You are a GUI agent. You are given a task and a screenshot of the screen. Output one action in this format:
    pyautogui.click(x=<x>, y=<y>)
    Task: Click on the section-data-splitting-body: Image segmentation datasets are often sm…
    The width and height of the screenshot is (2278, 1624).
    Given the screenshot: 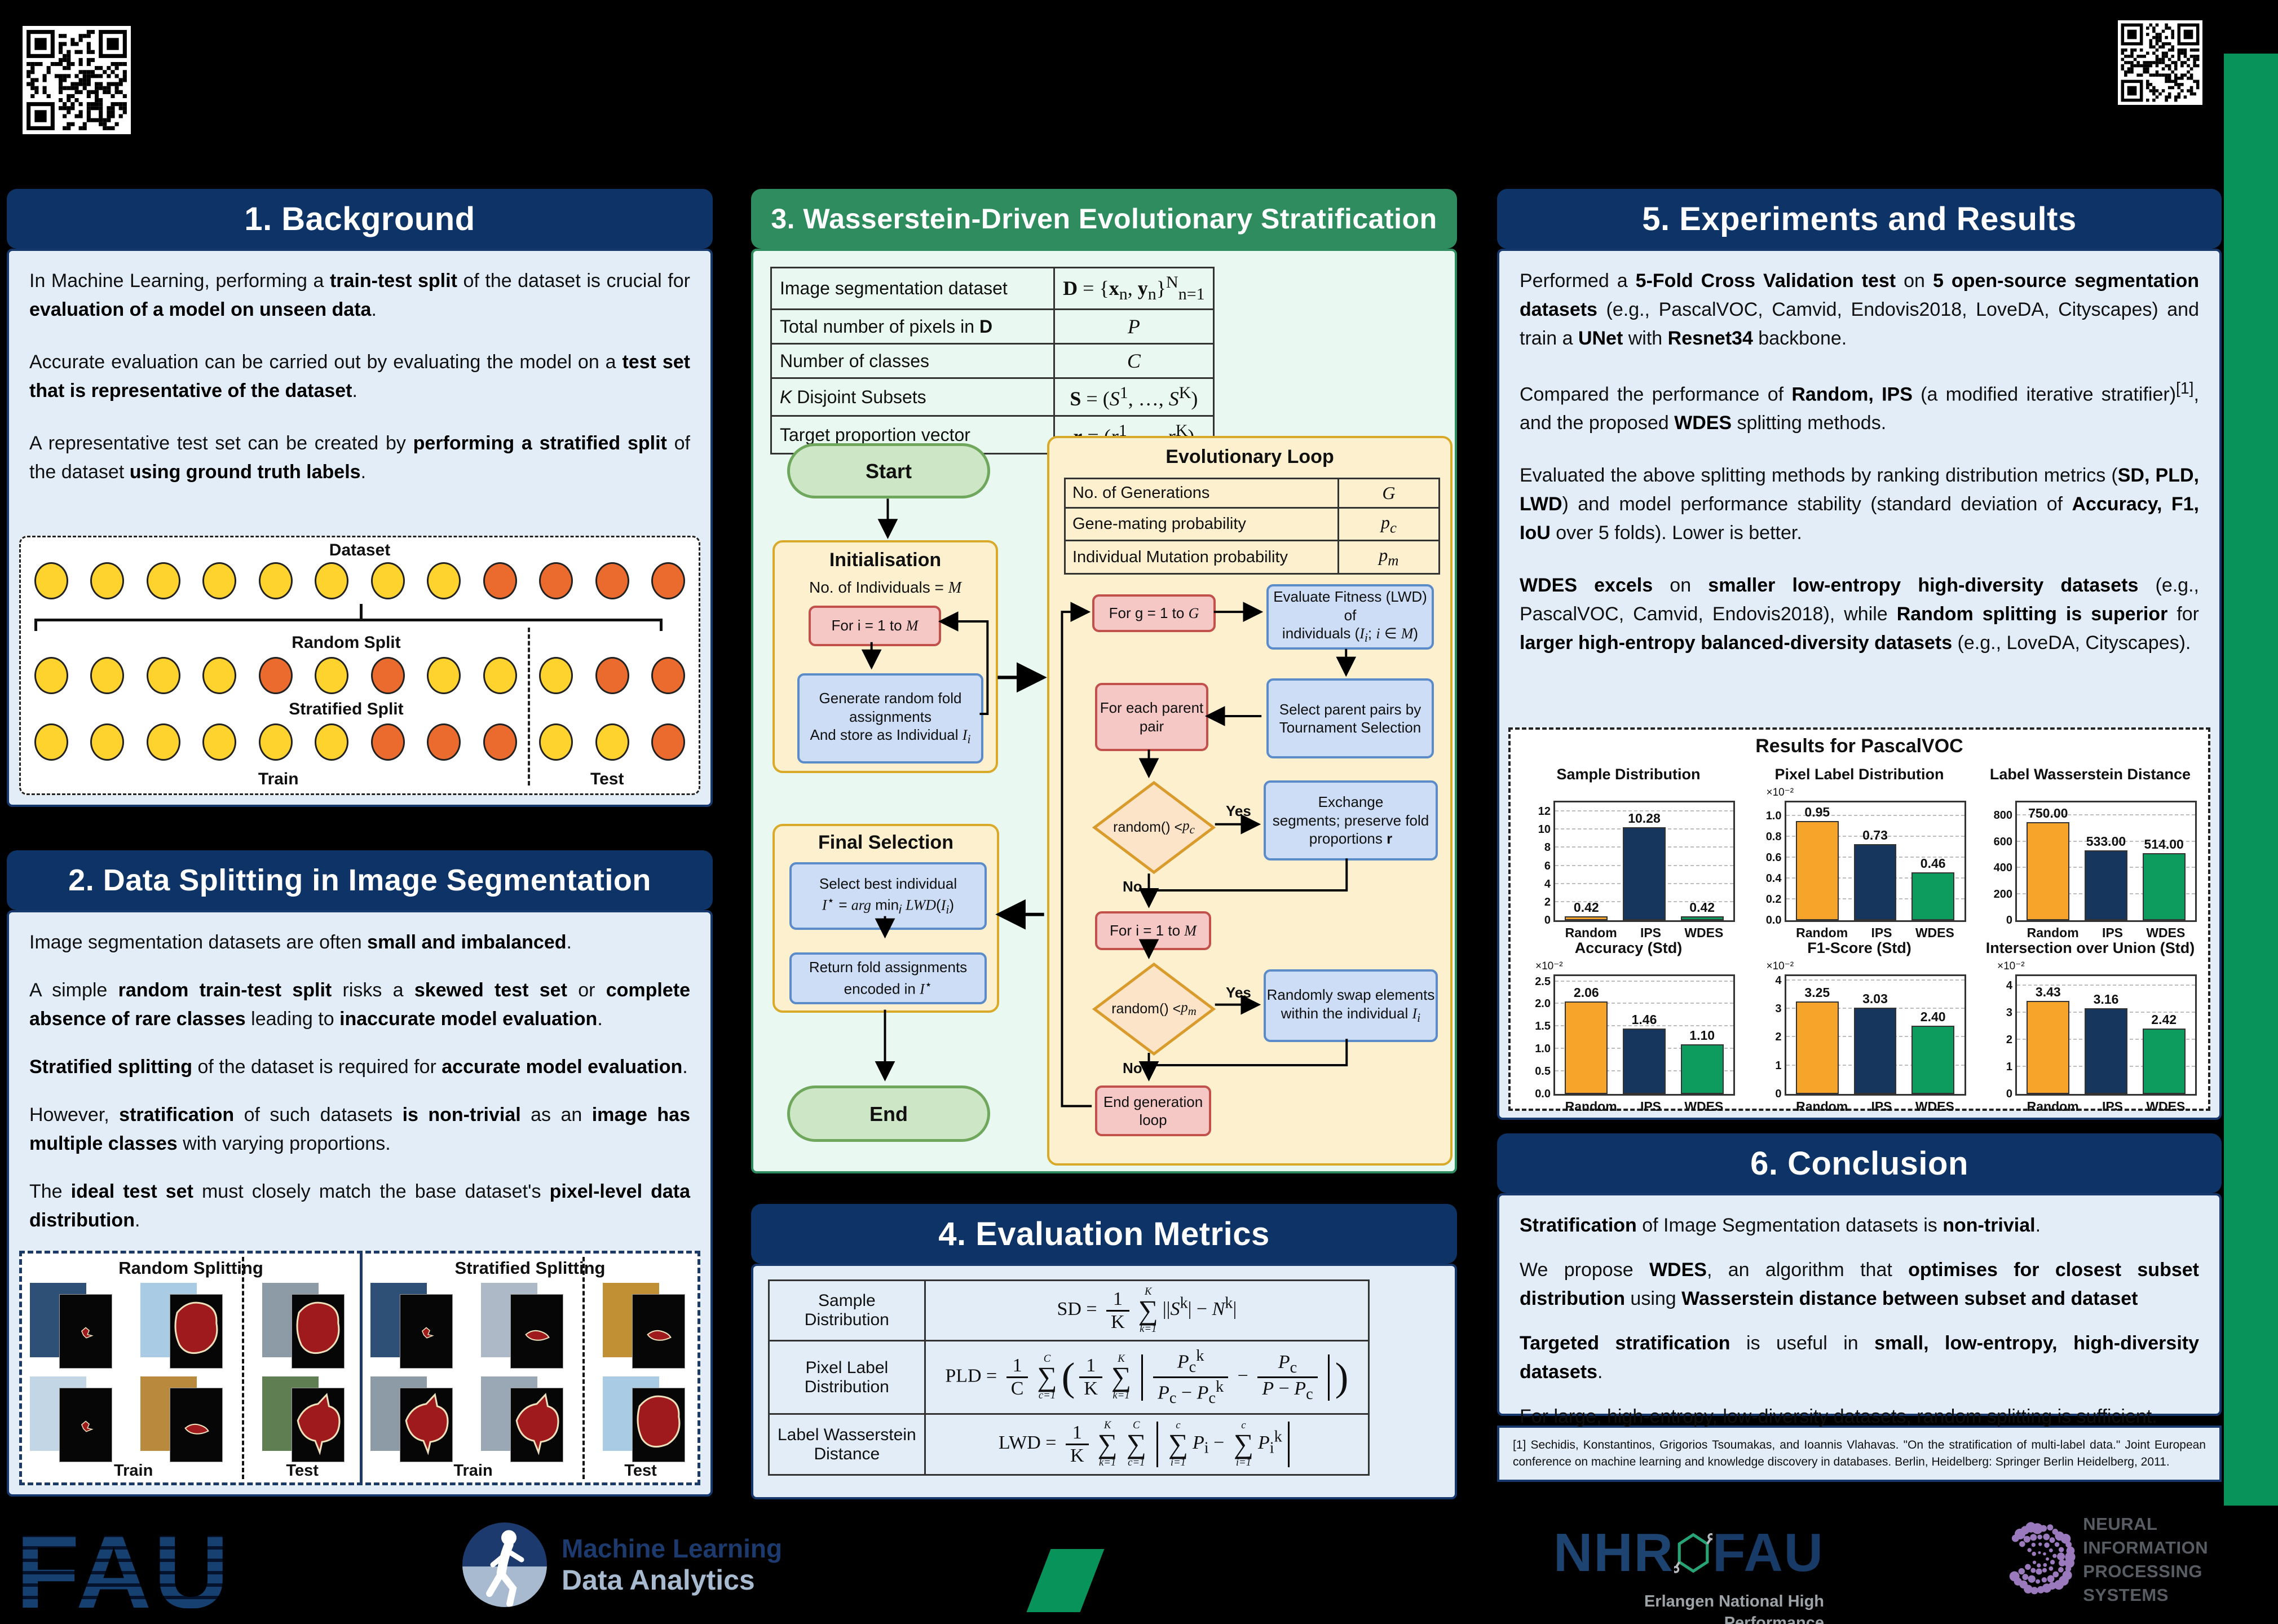 What is the action you would take?
    pyautogui.click(x=360, y=1203)
    